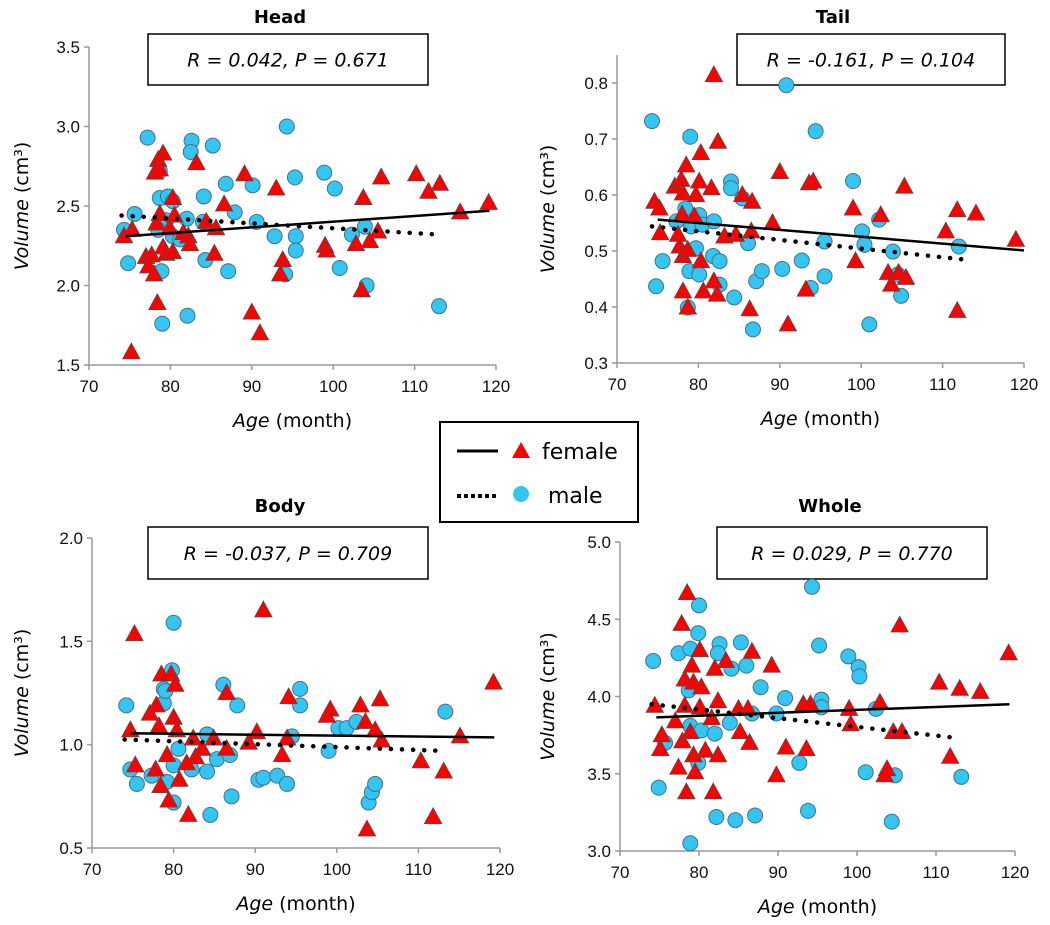 The height and width of the screenshot is (925, 1050). Describe the element at coordinates (288, 61) in the screenshot. I see `stats-annotation: R = 0.042, P = 0.671` at that location.